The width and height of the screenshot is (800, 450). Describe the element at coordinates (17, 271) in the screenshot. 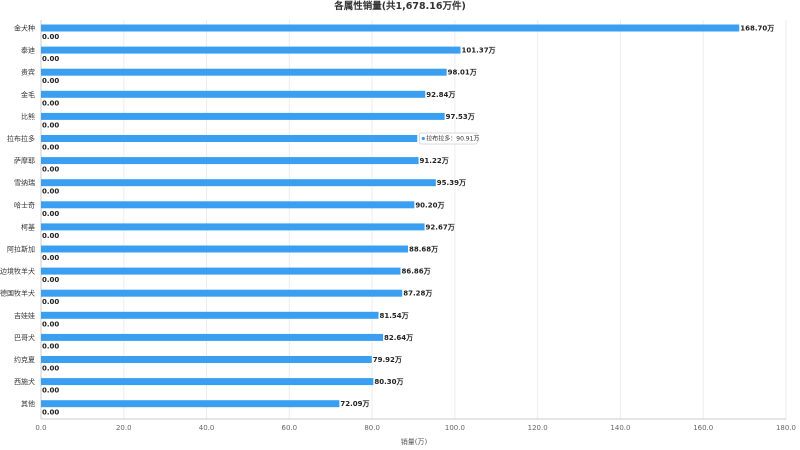

I see `category-label: 边境牧羊犬` at that location.